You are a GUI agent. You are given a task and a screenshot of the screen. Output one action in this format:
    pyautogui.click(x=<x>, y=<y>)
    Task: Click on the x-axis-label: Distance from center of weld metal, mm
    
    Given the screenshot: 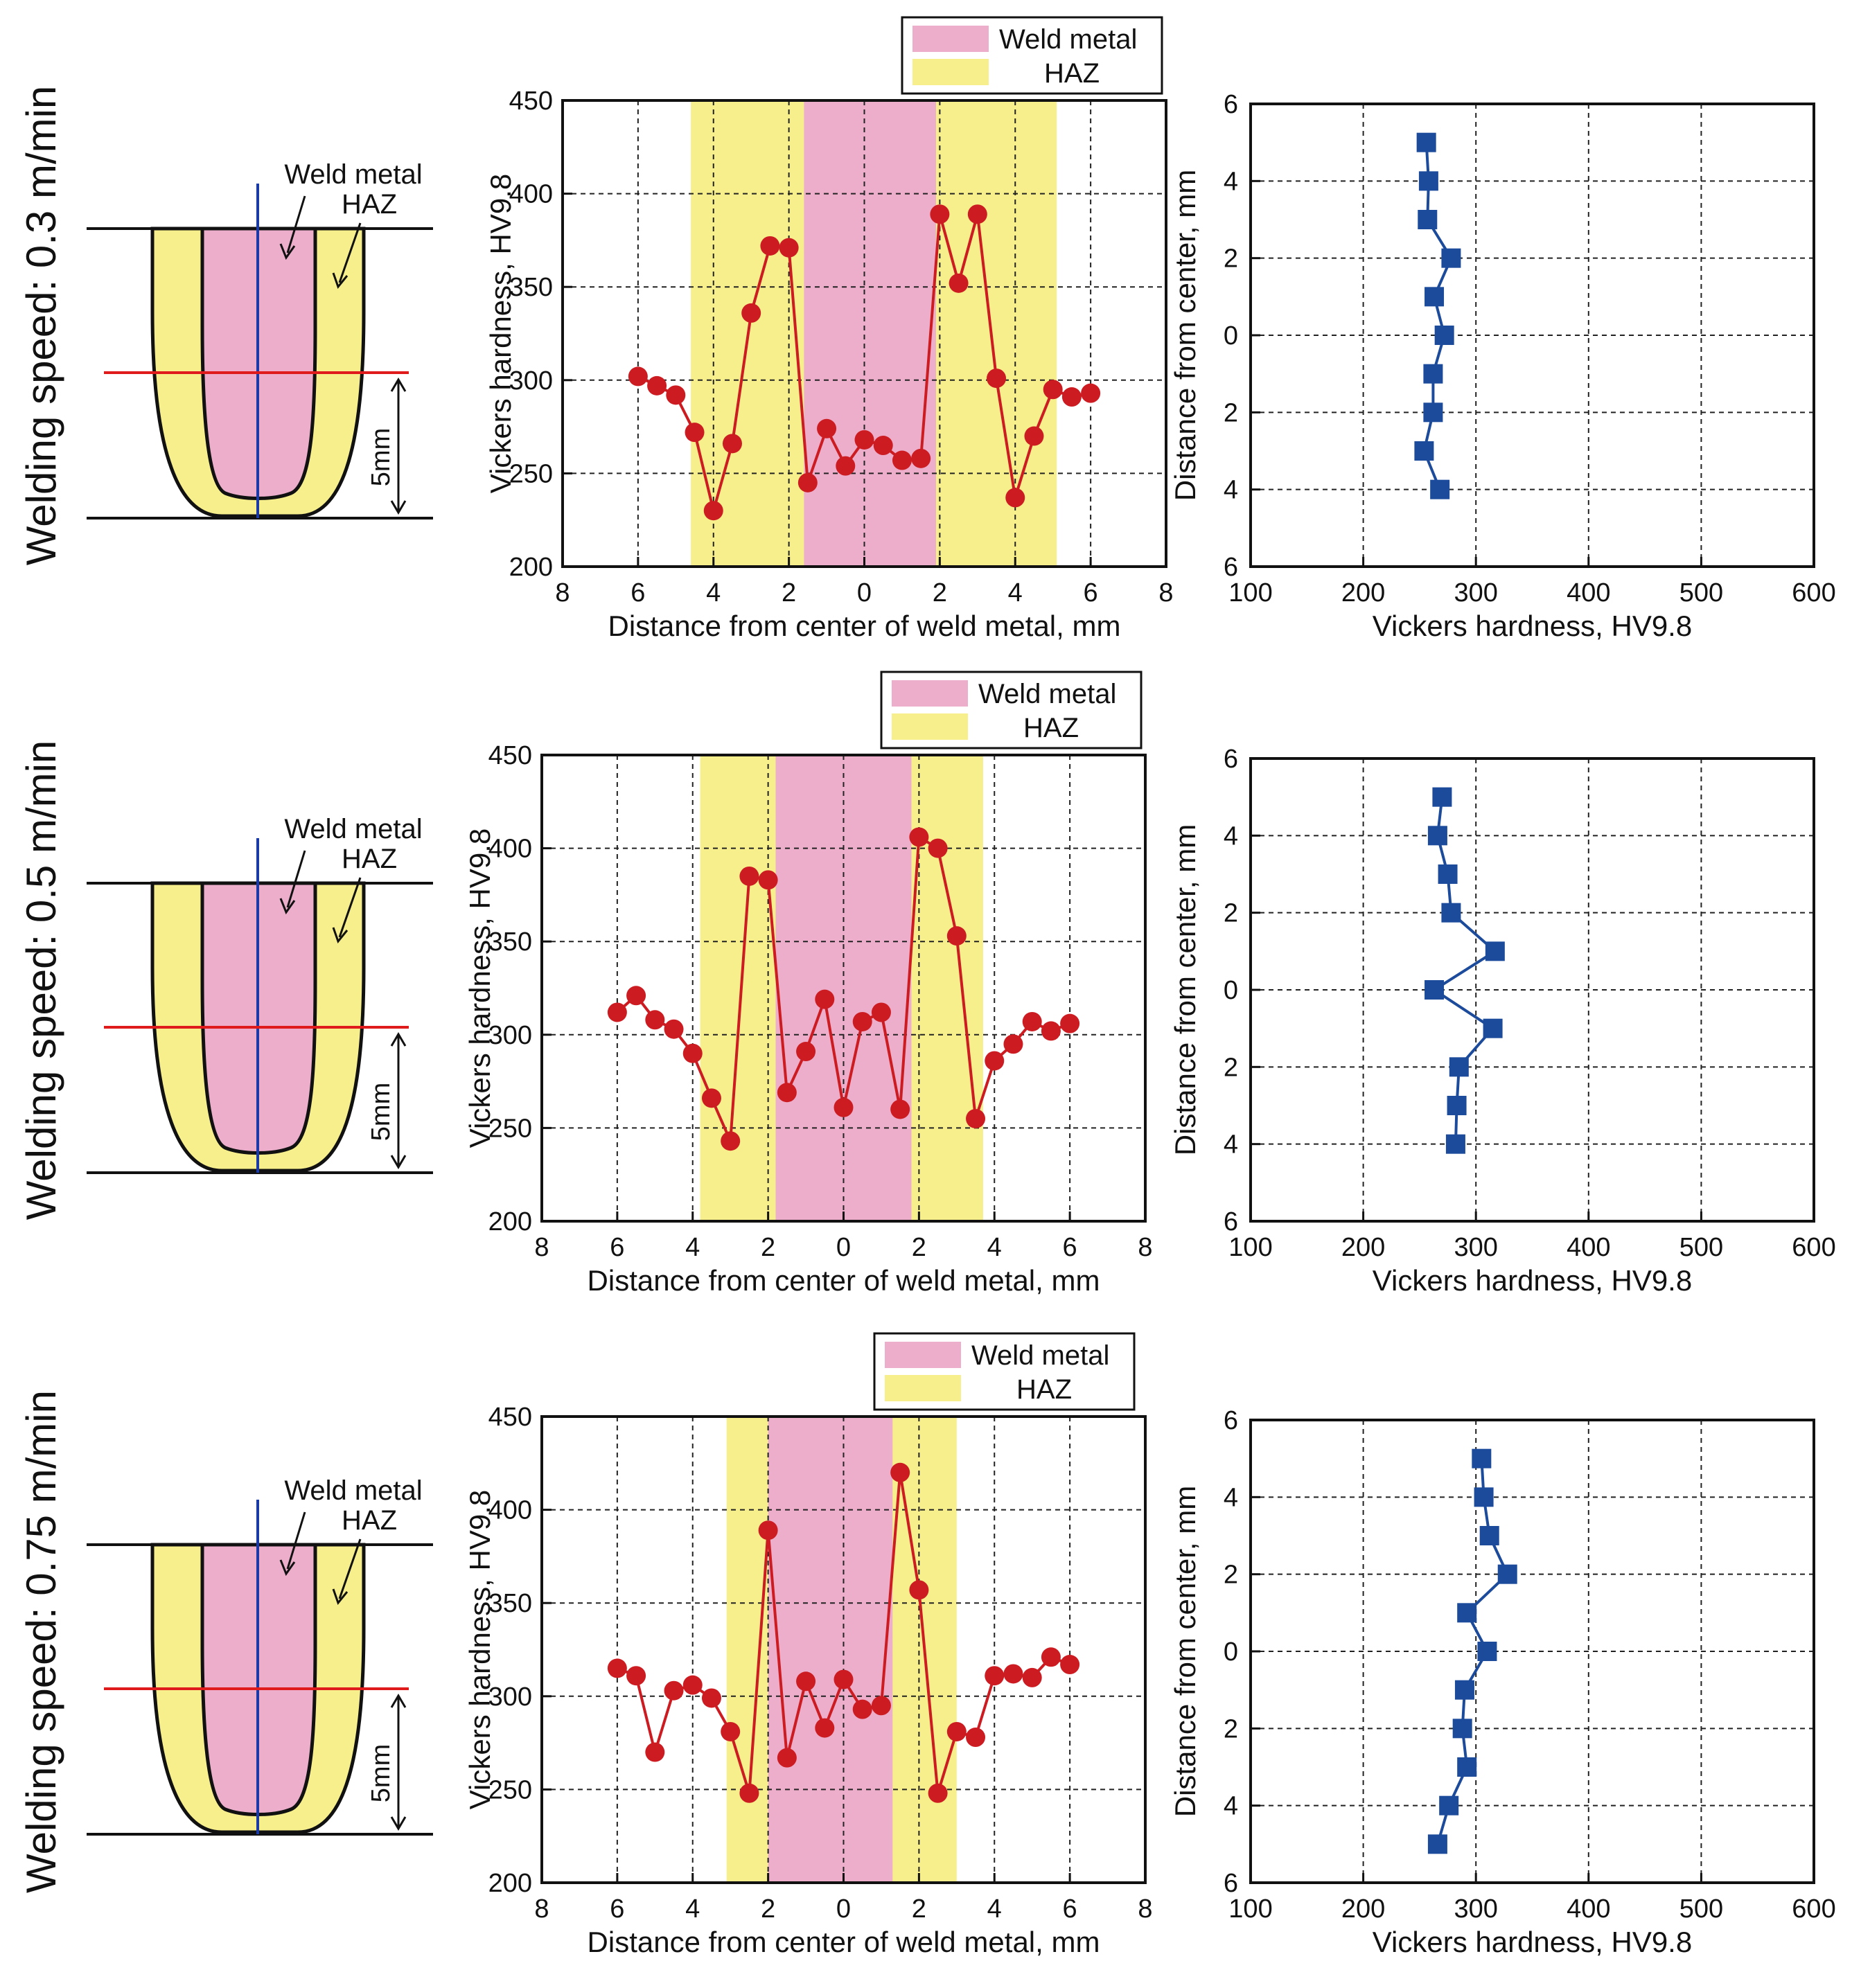 What is the action you would take?
    pyautogui.click(x=844, y=1280)
    